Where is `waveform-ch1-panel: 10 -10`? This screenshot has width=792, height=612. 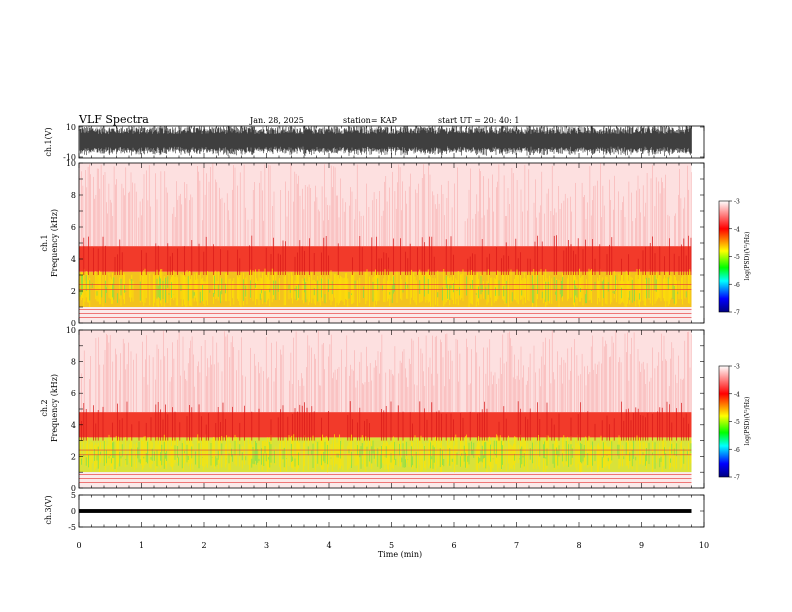 waveform-ch1-panel: 10 -10 is located at coordinates (384, 142).